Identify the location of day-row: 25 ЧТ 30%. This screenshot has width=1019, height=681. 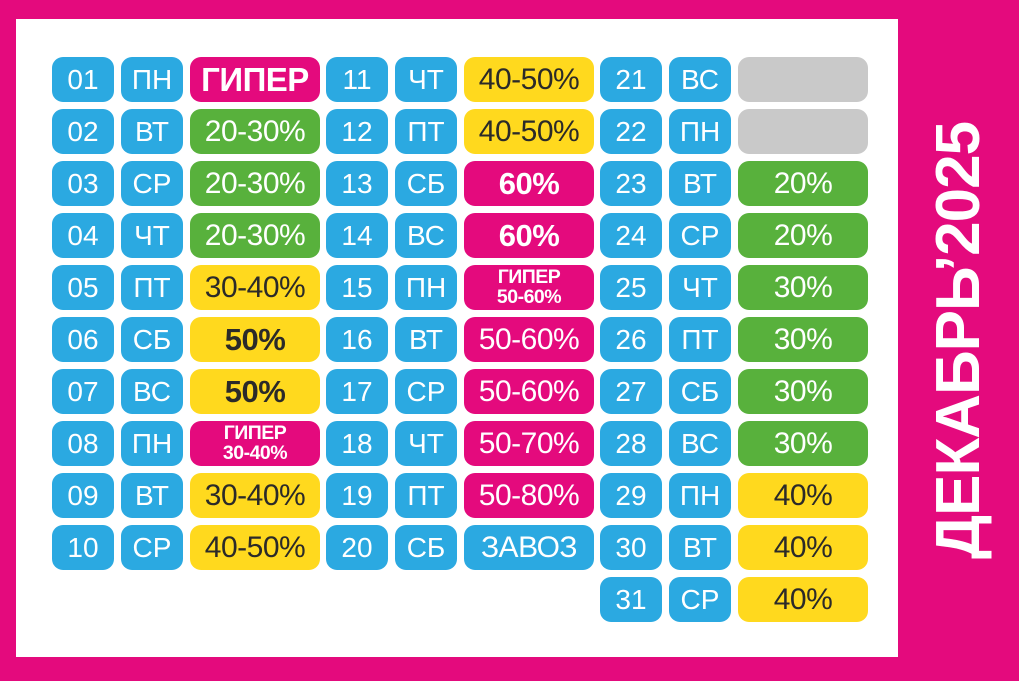
(734, 287).